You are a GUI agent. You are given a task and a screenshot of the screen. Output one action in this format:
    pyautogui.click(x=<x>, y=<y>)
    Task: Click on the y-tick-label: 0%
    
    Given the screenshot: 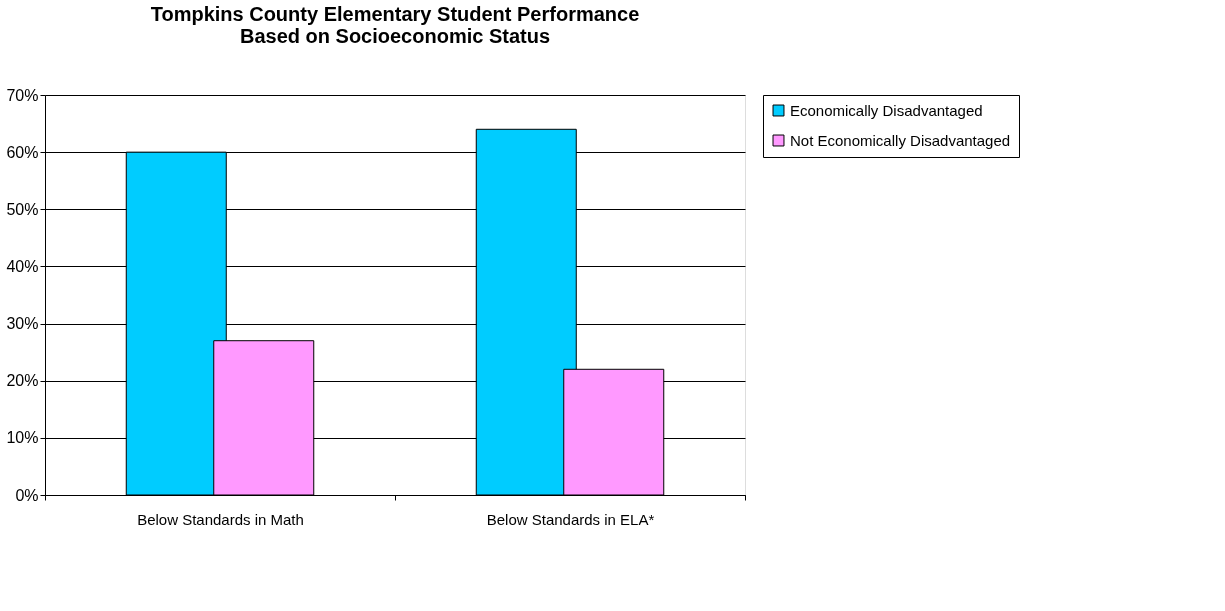 What is the action you would take?
    pyautogui.click(x=27, y=495)
    